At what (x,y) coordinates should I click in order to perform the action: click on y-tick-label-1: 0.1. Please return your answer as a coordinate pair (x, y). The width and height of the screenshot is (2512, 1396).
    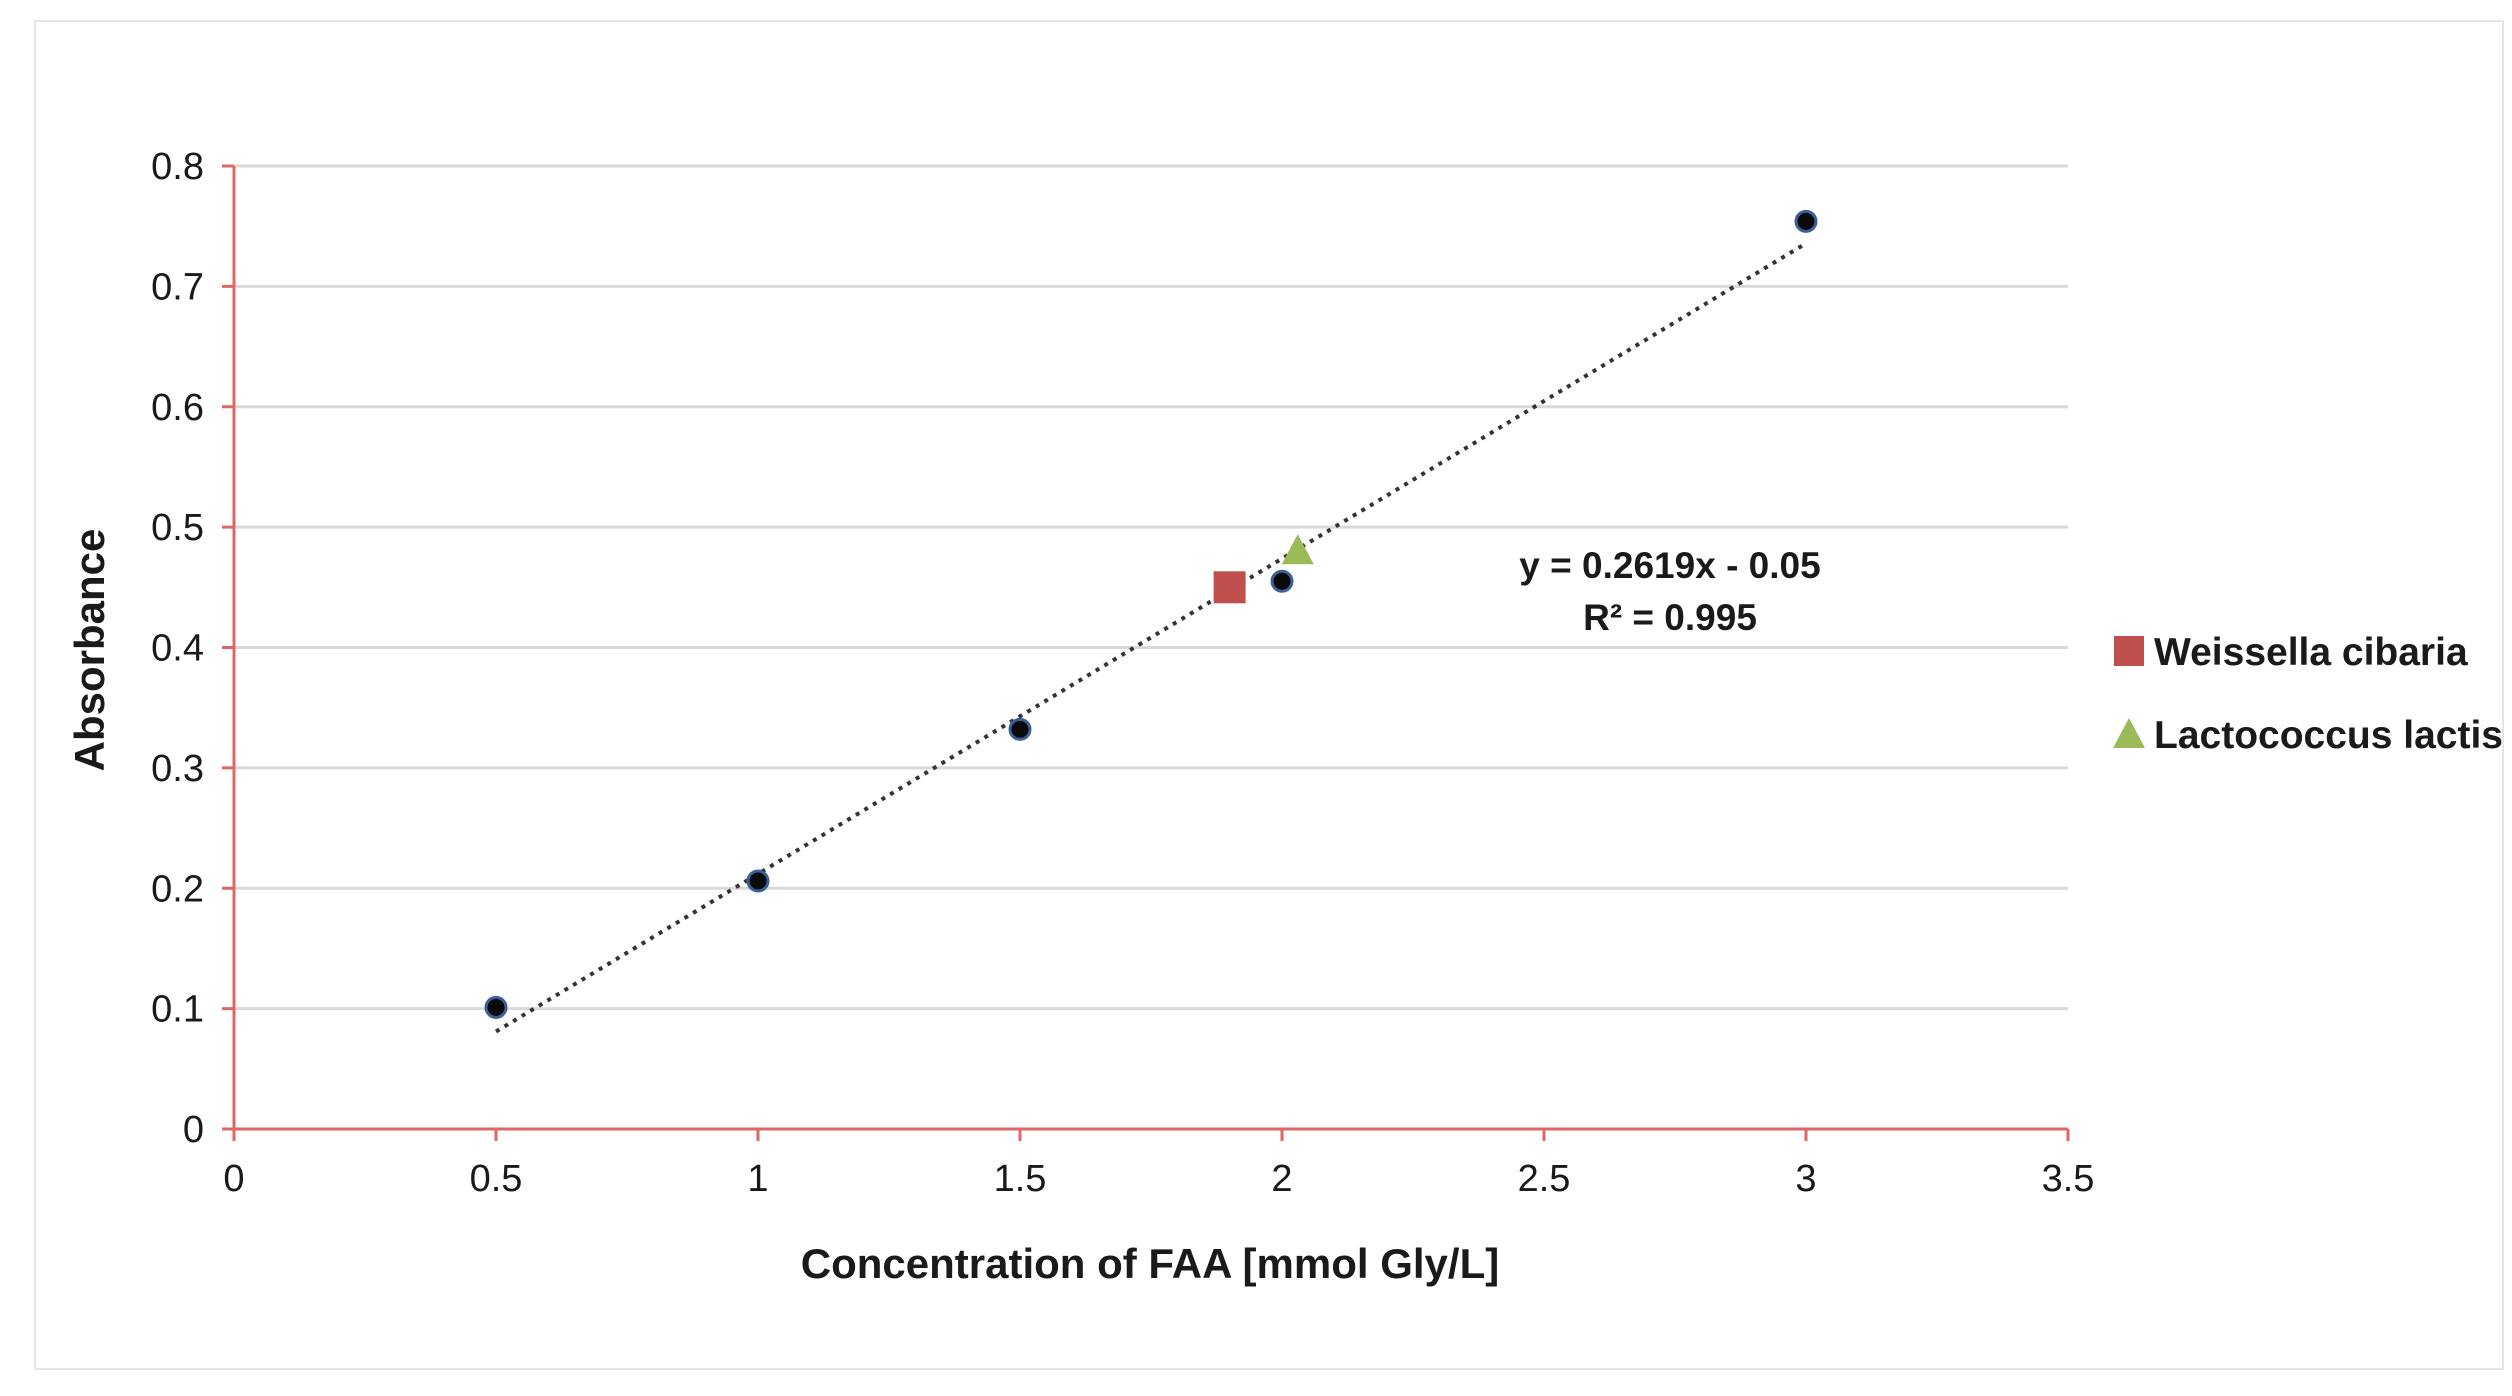
    Looking at the image, I should click on (177, 1010).